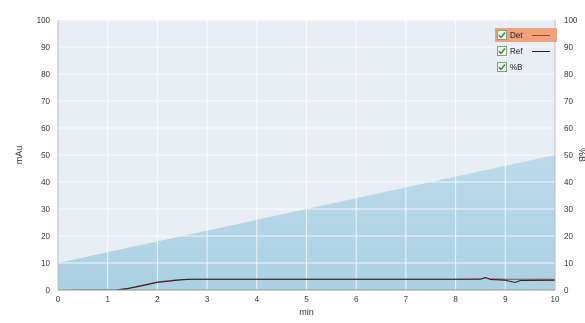 The width and height of the screenshot is (585, 323). What do you see at coordinates (526, 67) in the screenshot?
I see `legend-item-percent-b: %B` at bounding box center [526, 67].